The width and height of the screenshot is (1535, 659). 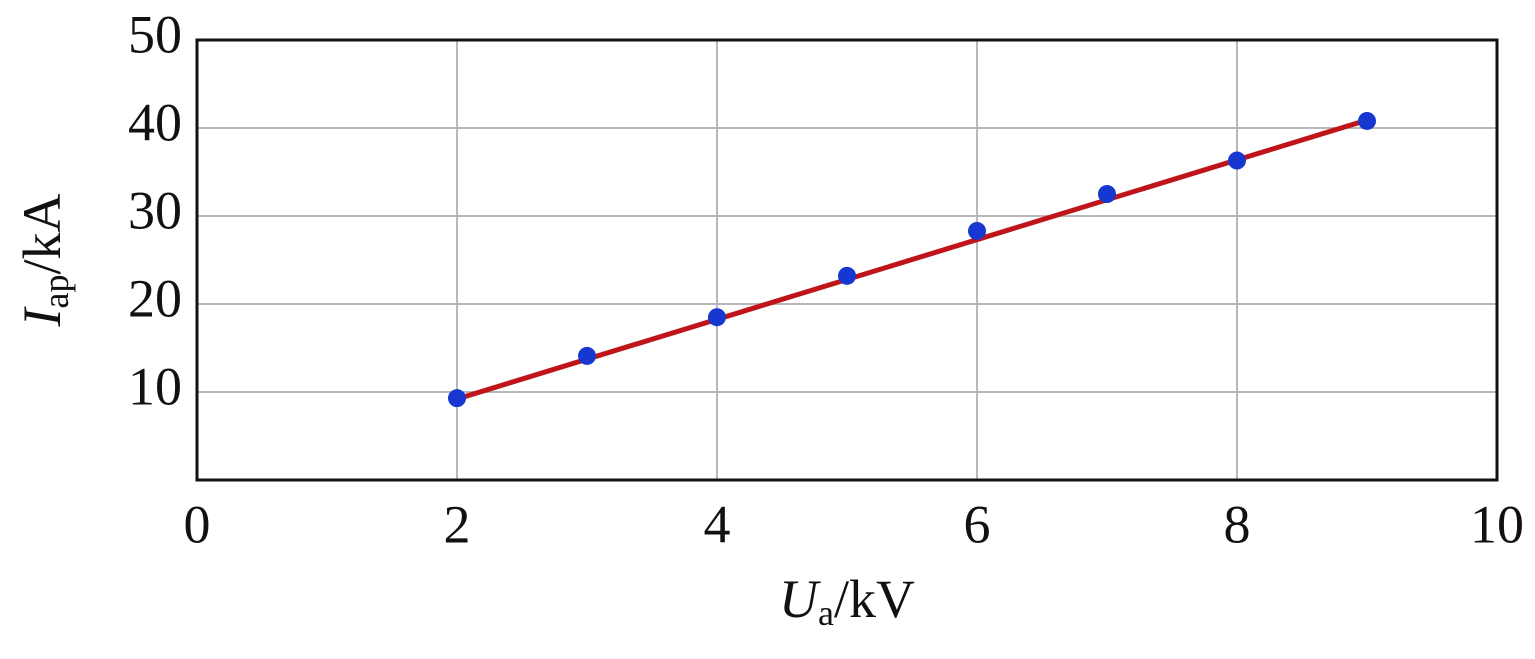 I want to click on x-tick-label: 4, so click(x=717, y=524).